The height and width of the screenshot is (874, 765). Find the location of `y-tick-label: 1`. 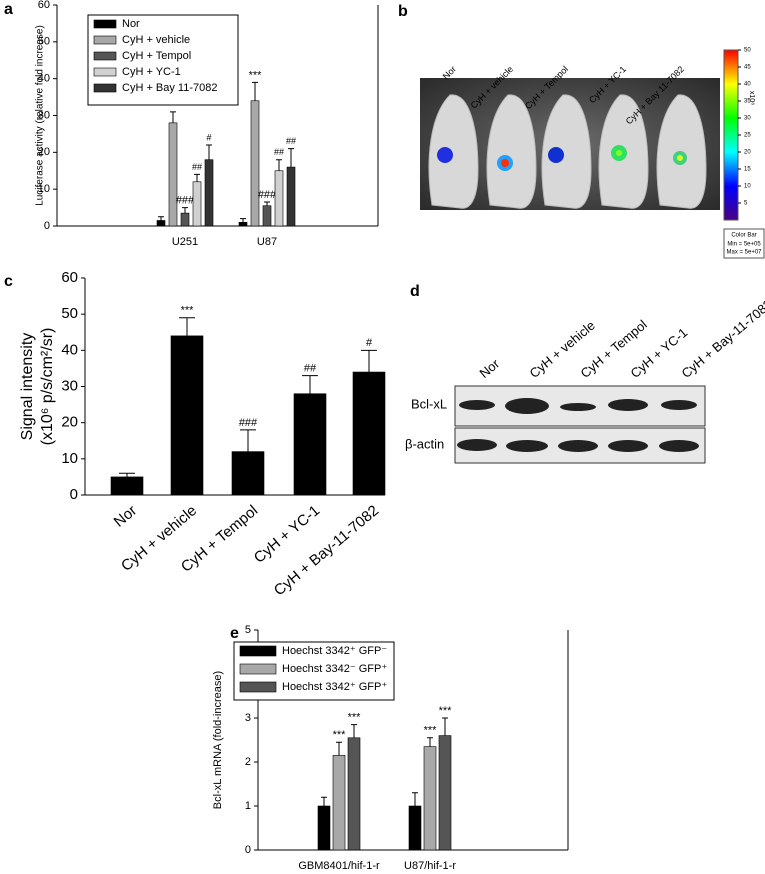

y-tick-label: 1 is located at coordinates (248, 806).